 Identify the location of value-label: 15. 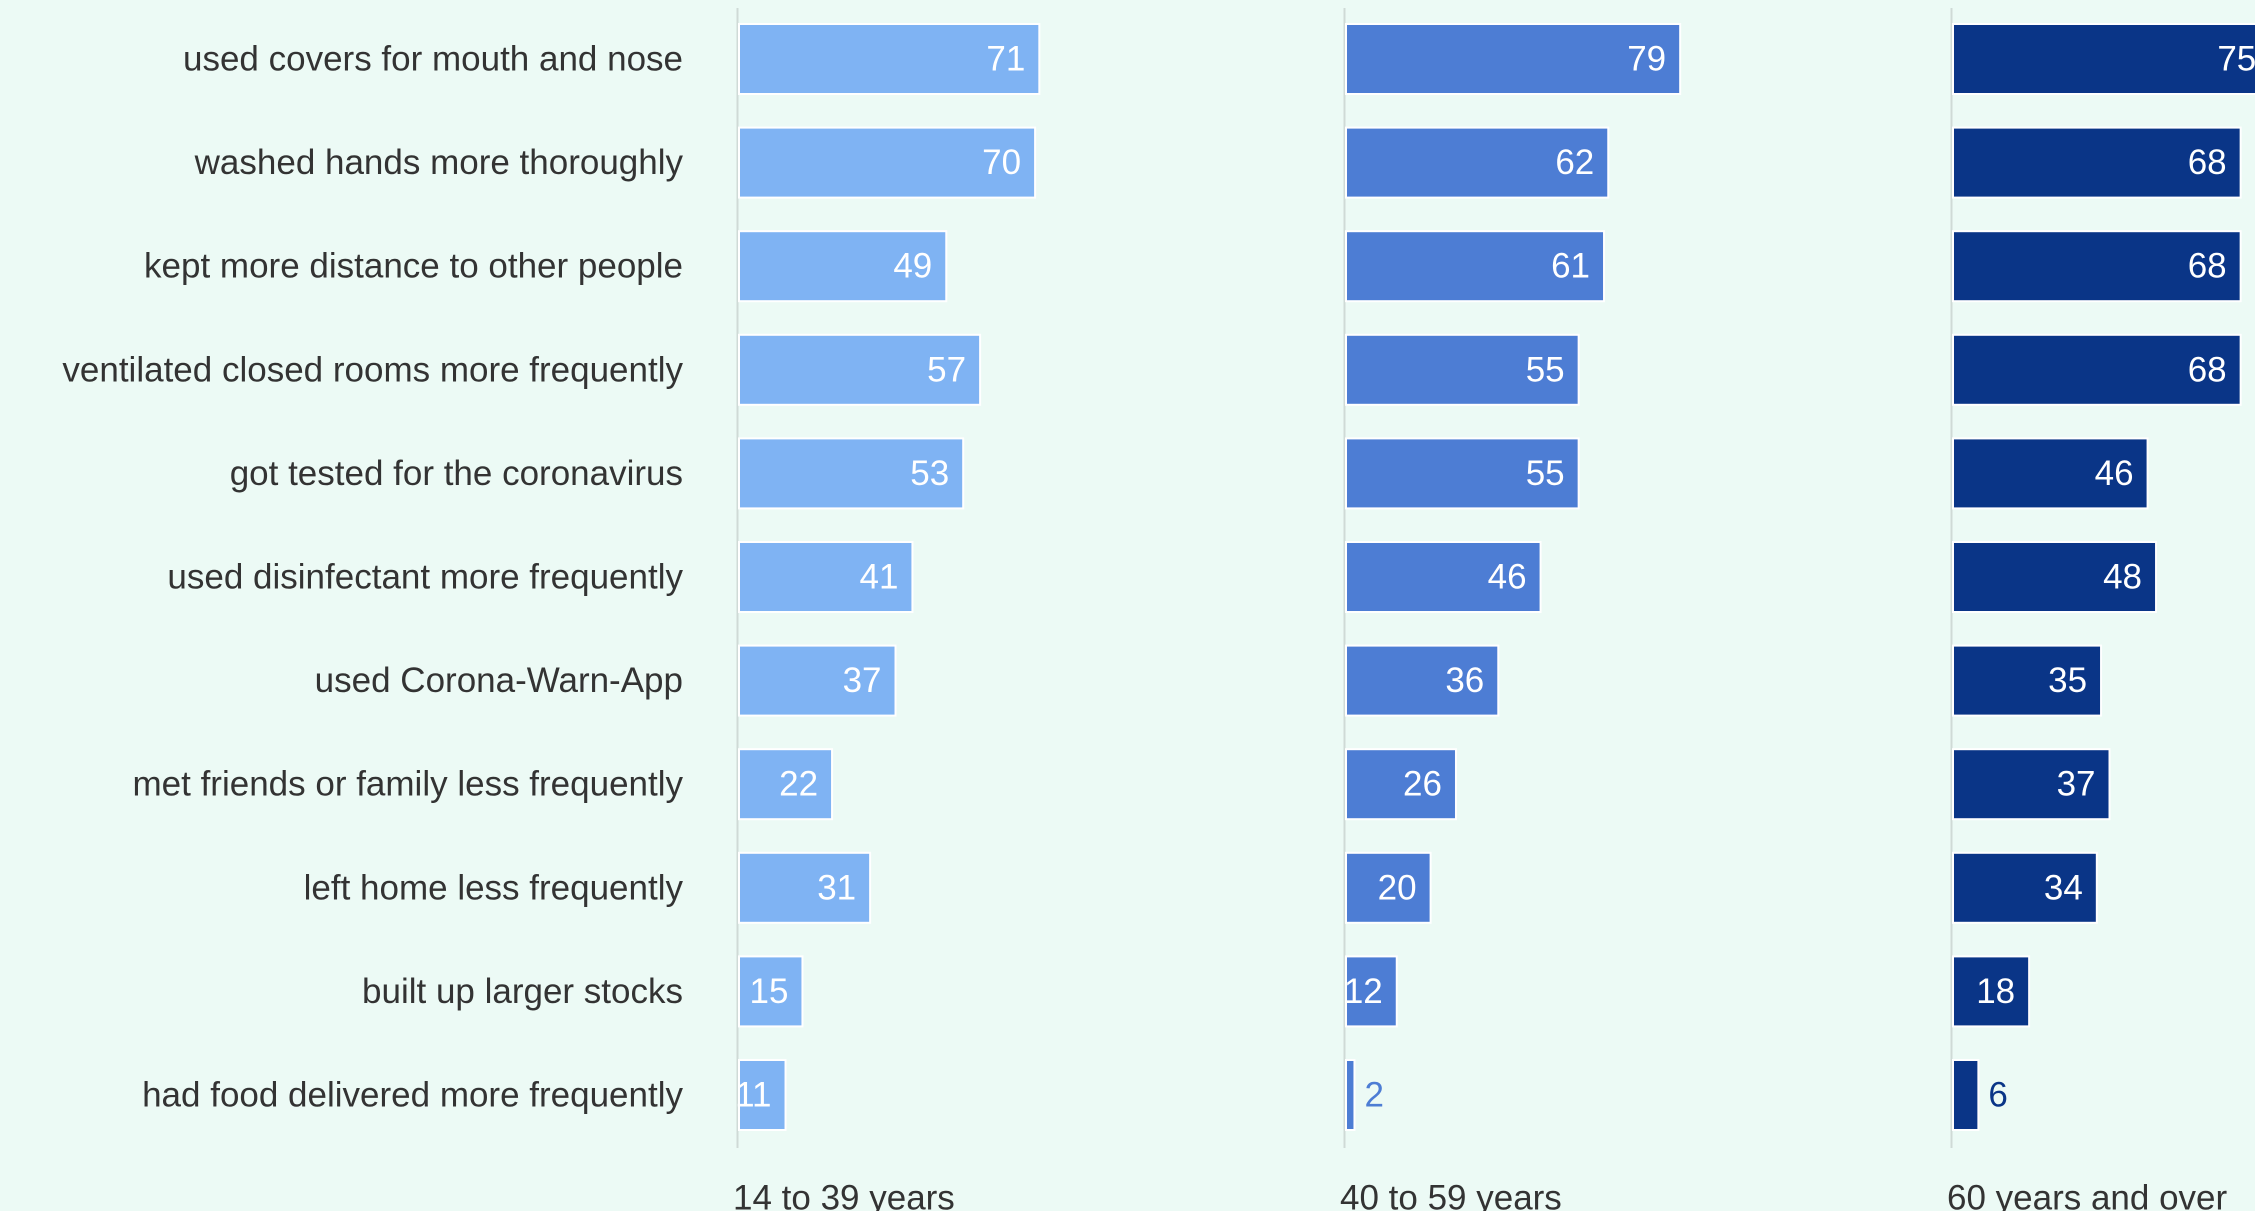
(769, 991).